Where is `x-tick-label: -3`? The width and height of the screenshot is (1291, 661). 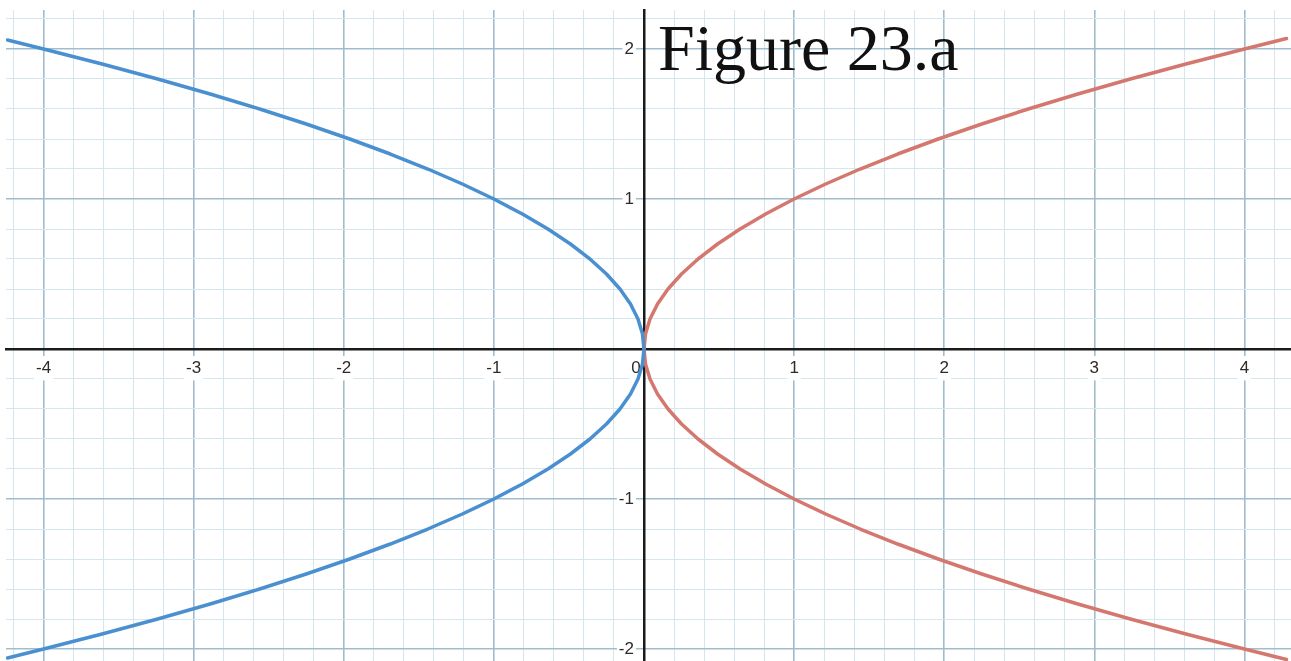
x-tick-label: -3 is located at coordinates (194, 367).